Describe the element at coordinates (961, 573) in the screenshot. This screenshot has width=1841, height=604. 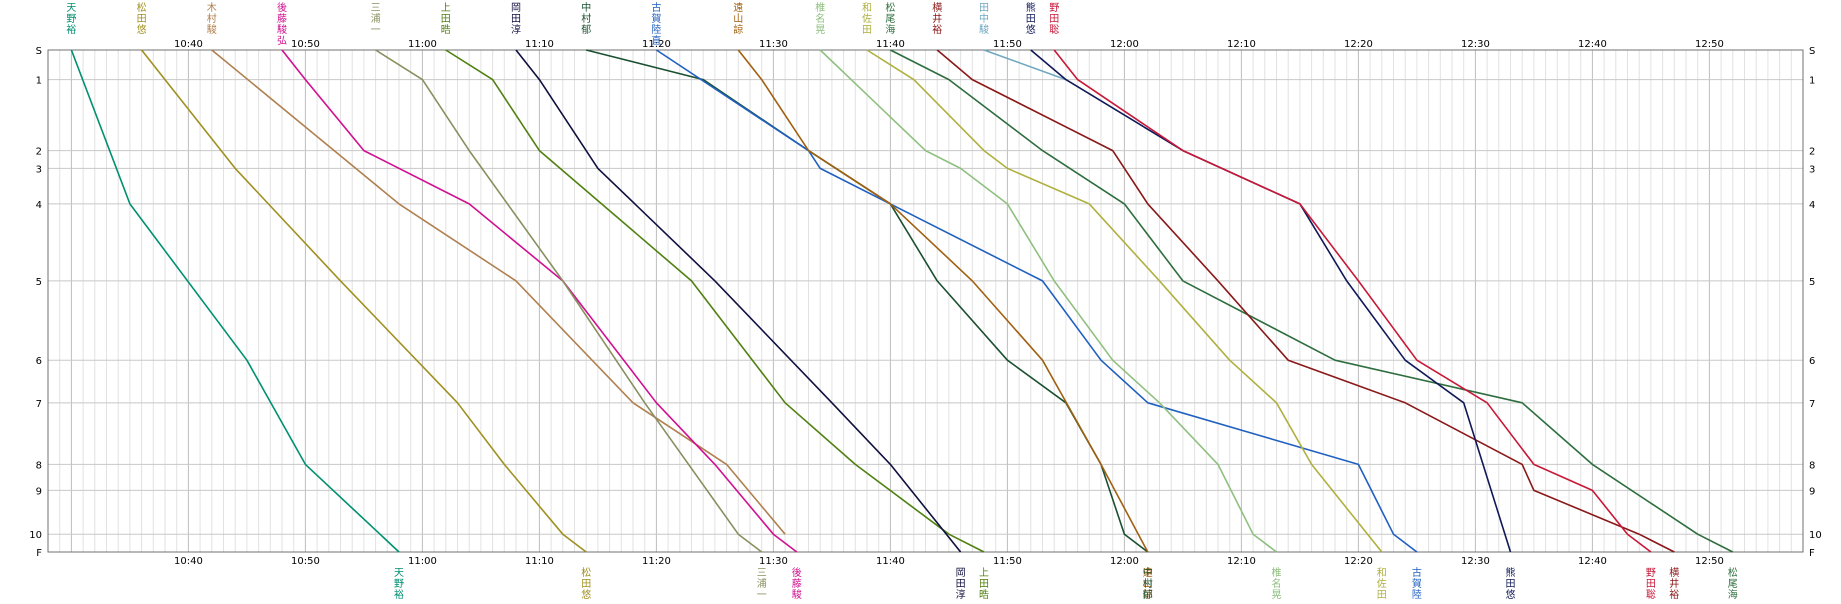
I see `runner-label-bottom: 岡` at that location.